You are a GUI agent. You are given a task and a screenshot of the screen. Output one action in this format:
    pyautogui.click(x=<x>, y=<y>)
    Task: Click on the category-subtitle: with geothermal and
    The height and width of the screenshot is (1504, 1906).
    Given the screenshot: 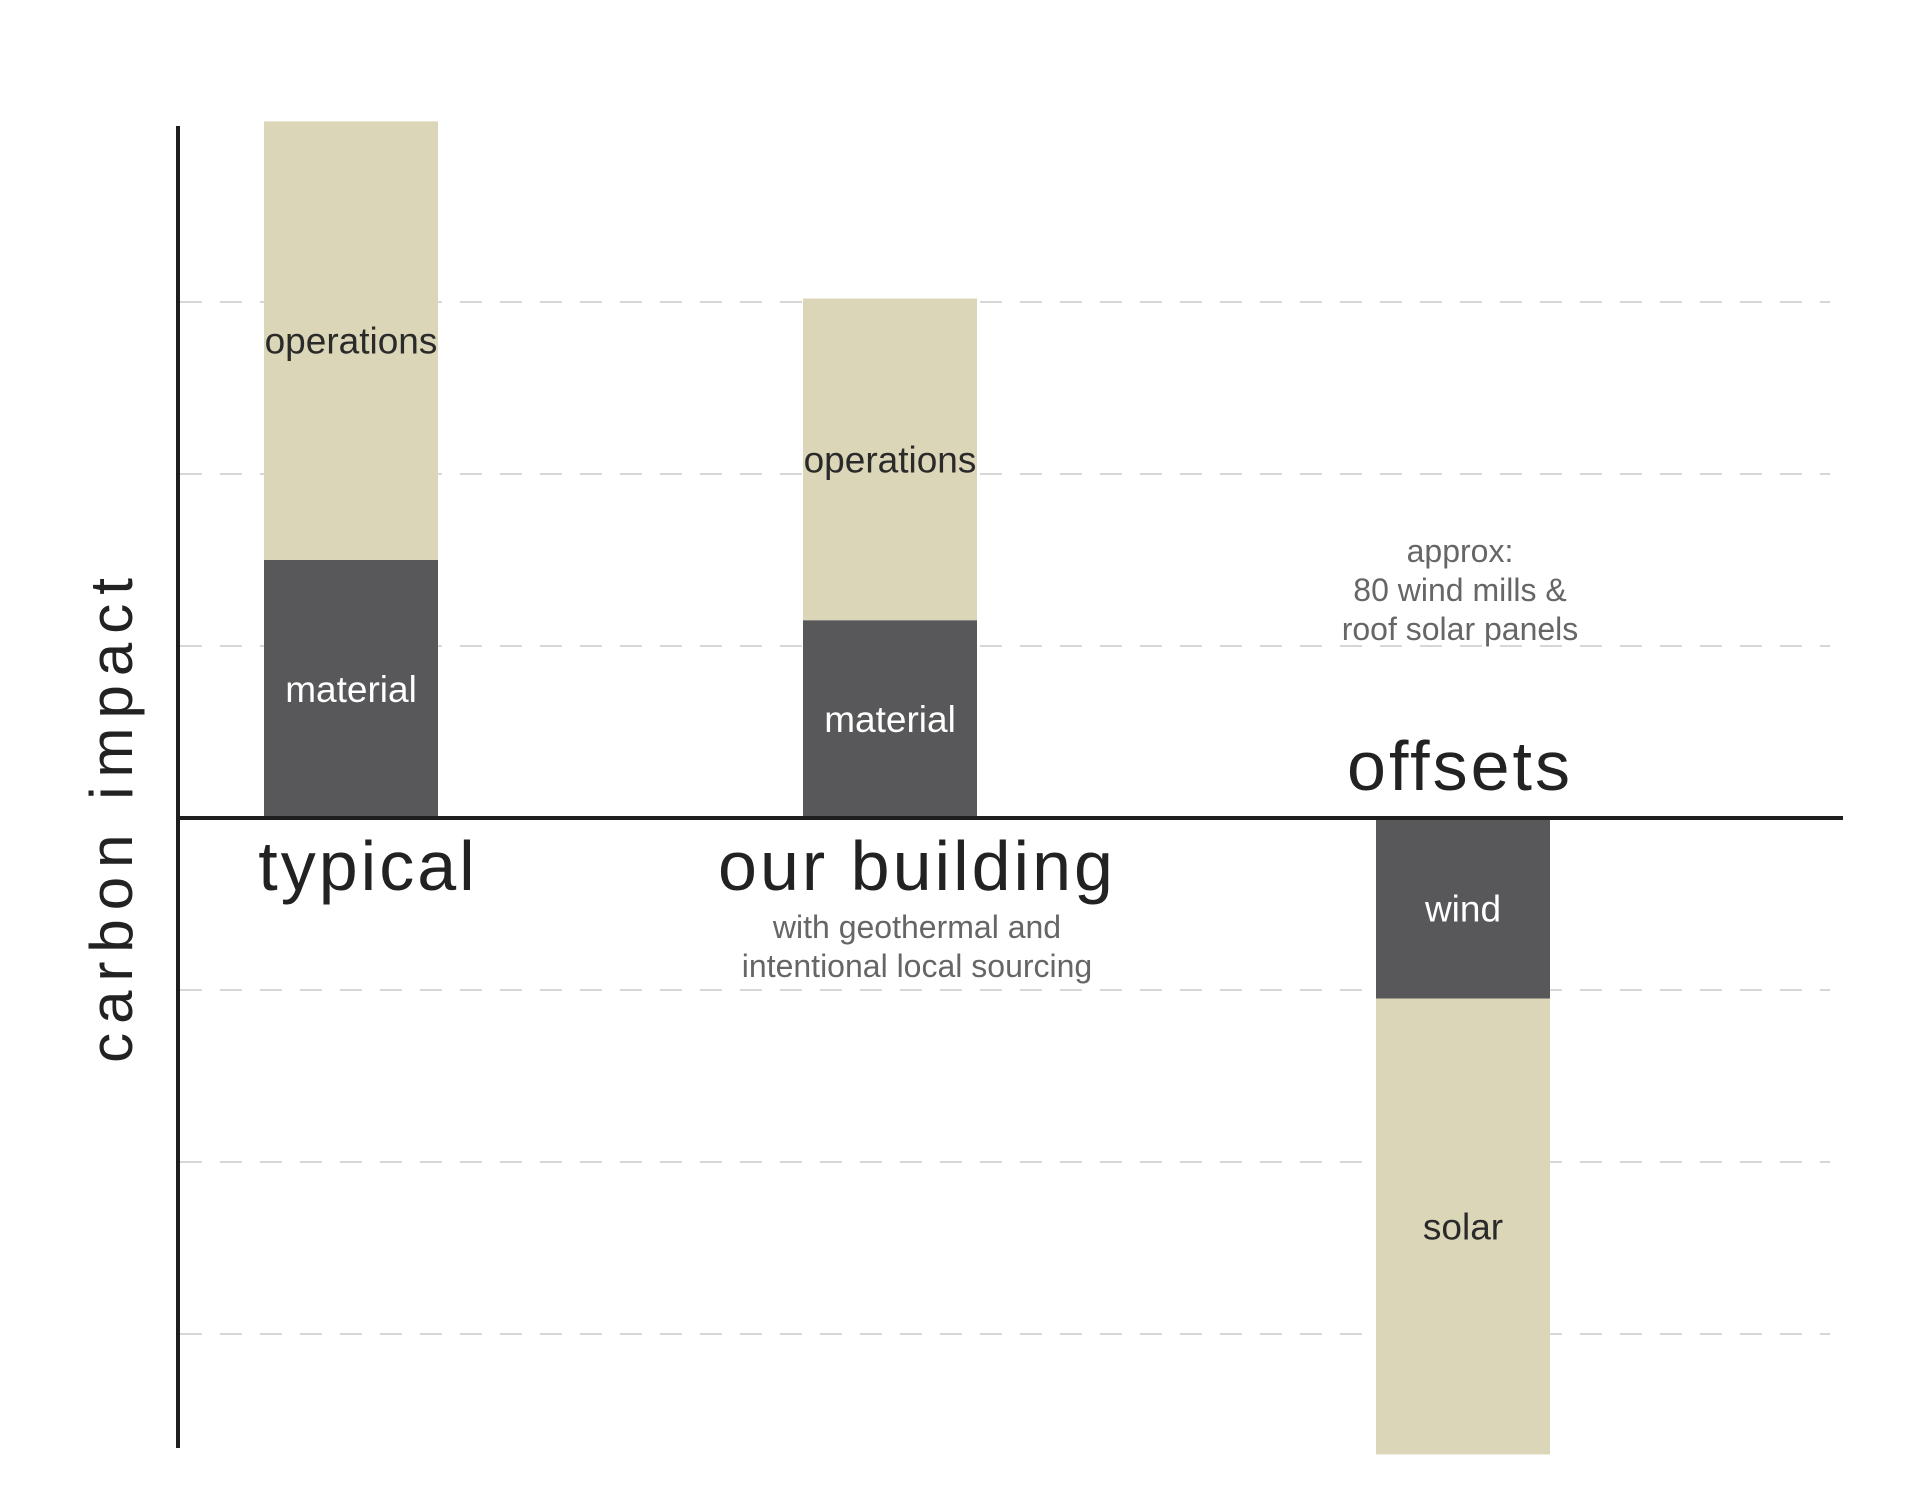 What is the action you would take?
    pyautogui.click(x=916, y=927)
    